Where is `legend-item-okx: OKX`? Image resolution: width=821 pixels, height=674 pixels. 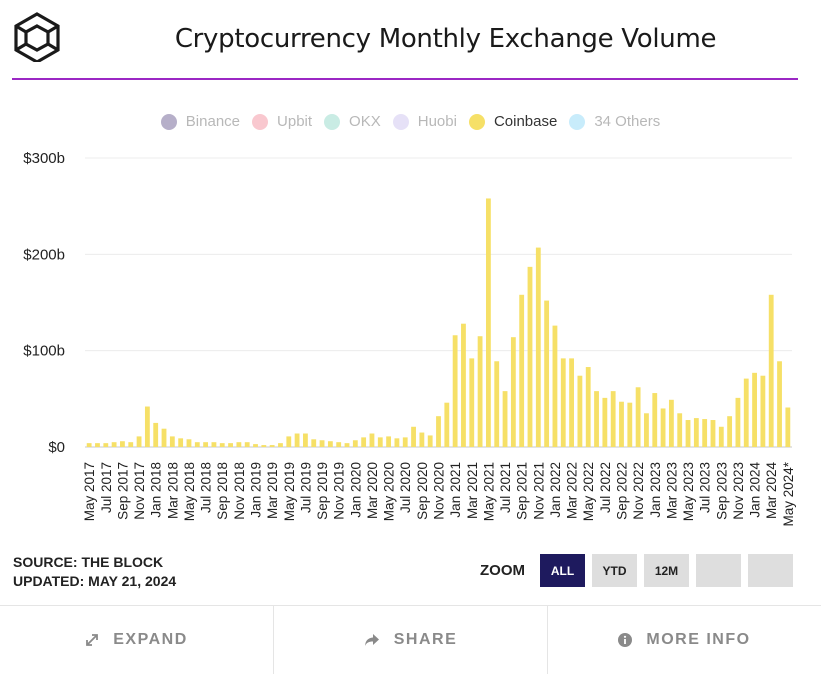 legend-item-okx: OKX is located at coordinates (352, 121).